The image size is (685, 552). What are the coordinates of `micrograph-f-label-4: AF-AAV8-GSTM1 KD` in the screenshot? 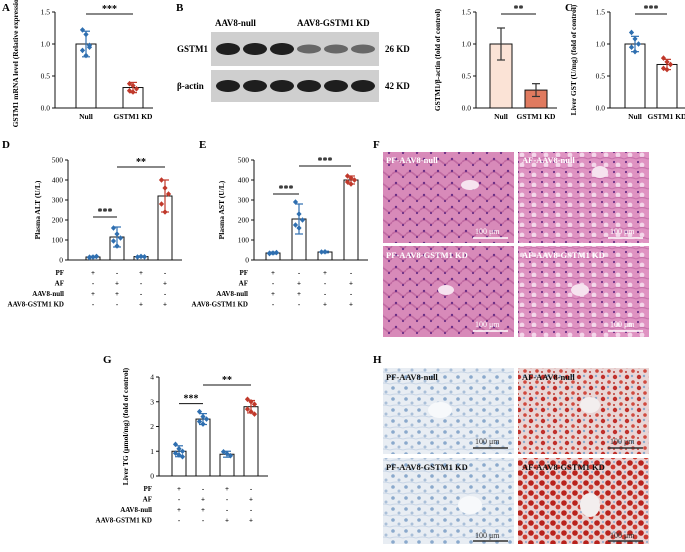 It's located at (563, 255).